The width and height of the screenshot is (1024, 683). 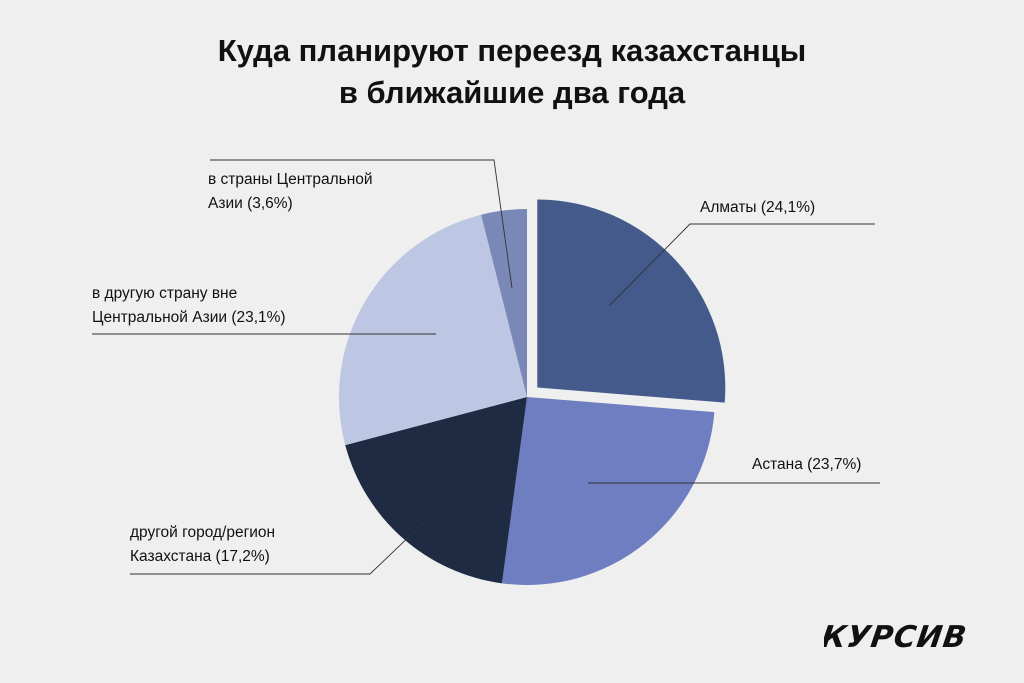 What do you see at coordinates (296, 530) in the screenshot?
I see `leader-line-other-kz` at bounding box center [296, 530].